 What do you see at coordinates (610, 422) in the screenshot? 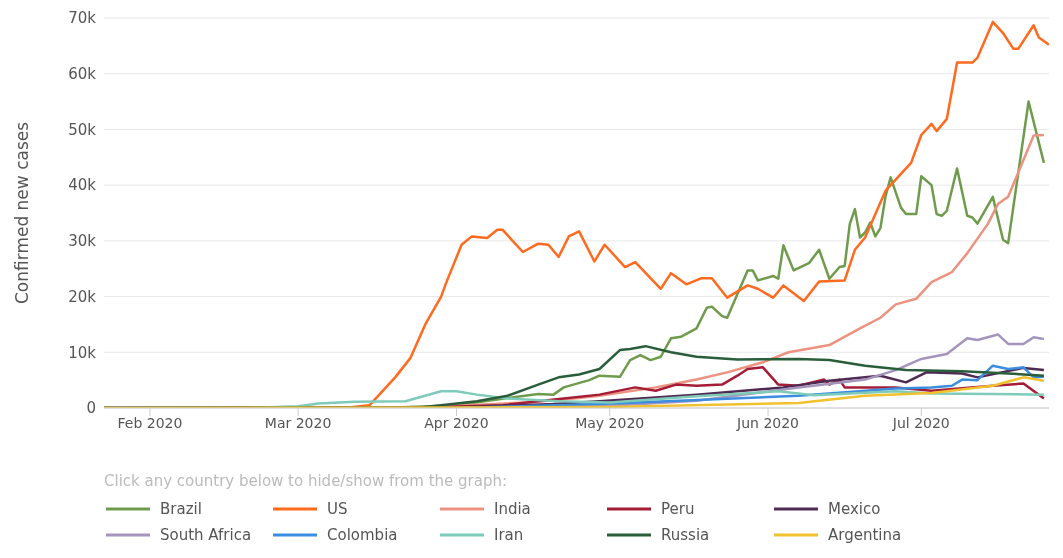
I see `x-tick-label: May 2020` at bounding box center [610, 422].